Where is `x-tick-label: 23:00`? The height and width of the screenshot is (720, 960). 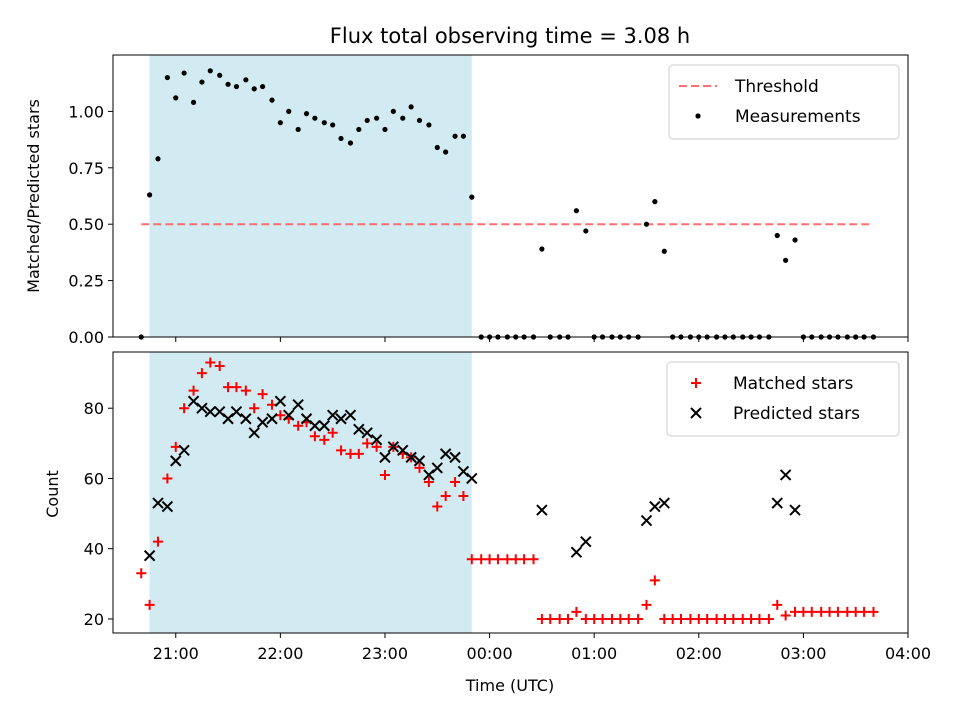
x-tick-label: 23:00 is located at coordinates (385, 653).